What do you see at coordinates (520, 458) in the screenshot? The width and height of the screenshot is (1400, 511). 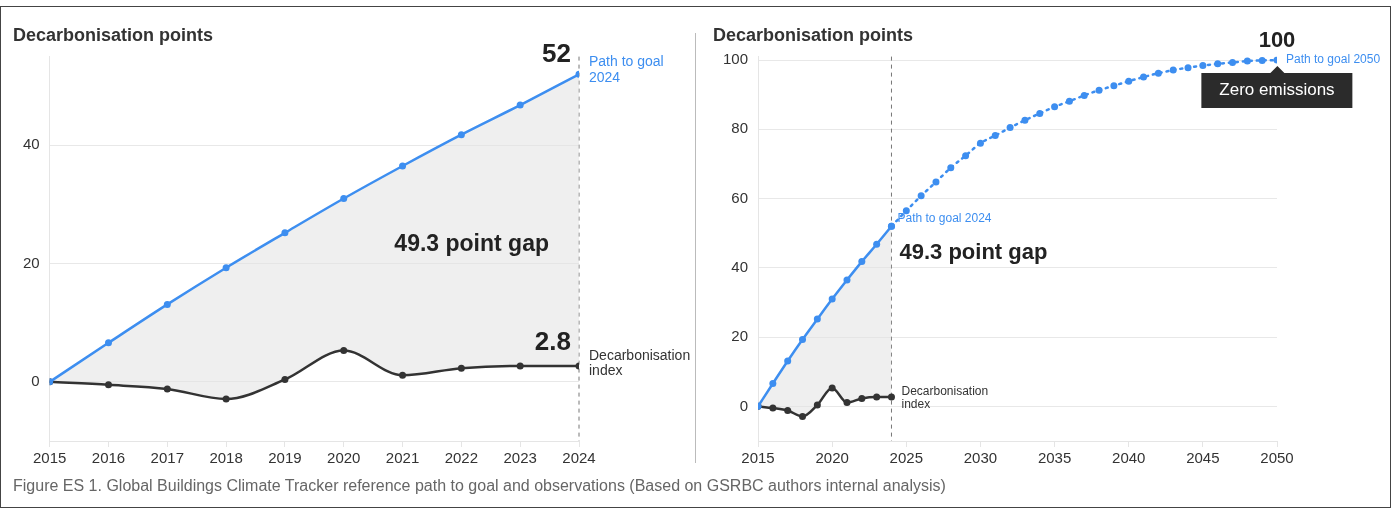 I see `x-tick-label: 2023` at bounding box center [520, 458].